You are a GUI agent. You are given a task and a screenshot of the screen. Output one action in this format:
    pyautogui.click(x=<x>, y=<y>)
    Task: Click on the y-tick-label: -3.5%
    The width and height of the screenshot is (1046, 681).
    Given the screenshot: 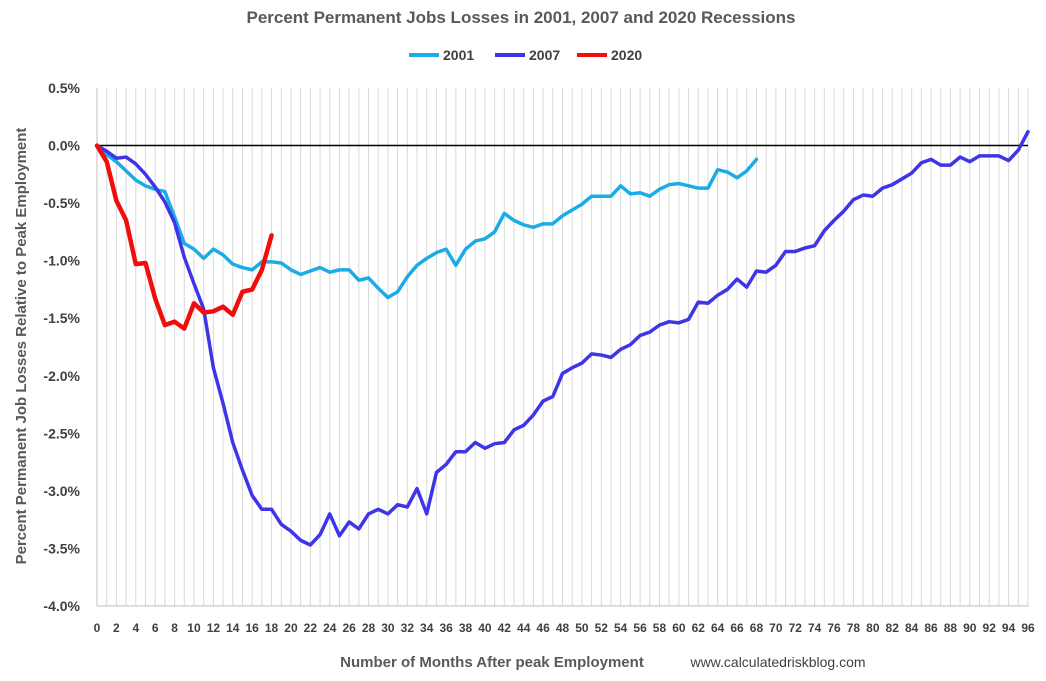 What is the action you would take?
    pyautogui.click(x=61, y=548)
    